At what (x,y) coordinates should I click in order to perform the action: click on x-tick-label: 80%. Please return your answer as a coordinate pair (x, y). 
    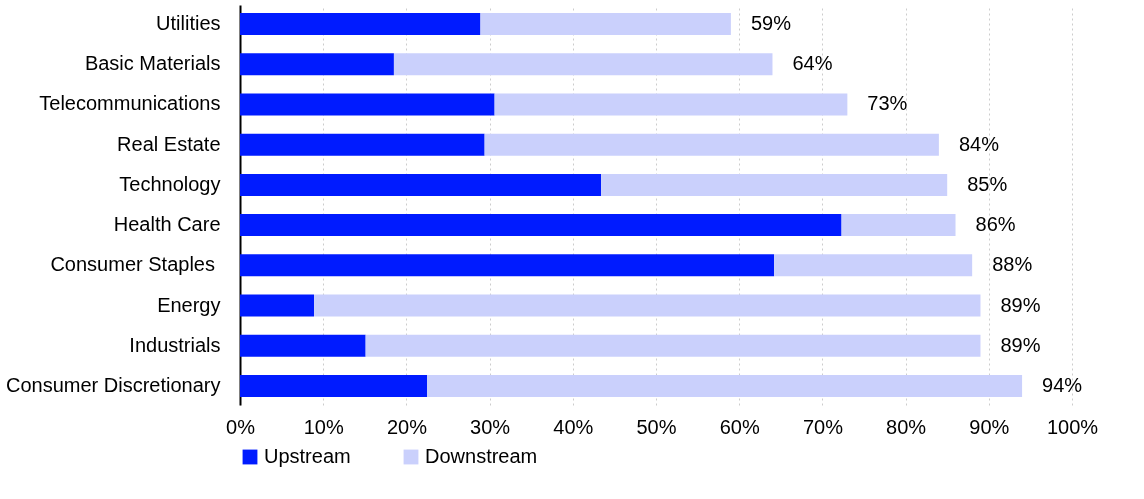
    Looking at the image, I should click on (906, 426).